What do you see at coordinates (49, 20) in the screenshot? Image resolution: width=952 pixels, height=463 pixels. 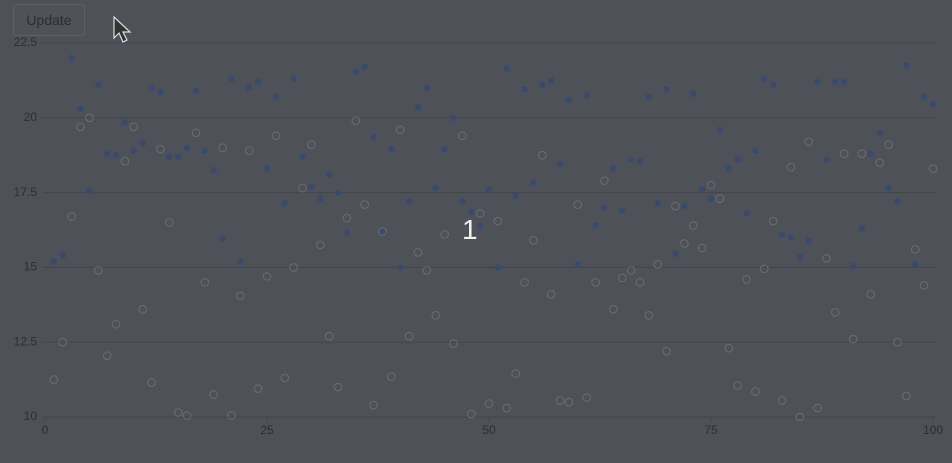 I see `update-button: Update` at bounding box center [49, 20].